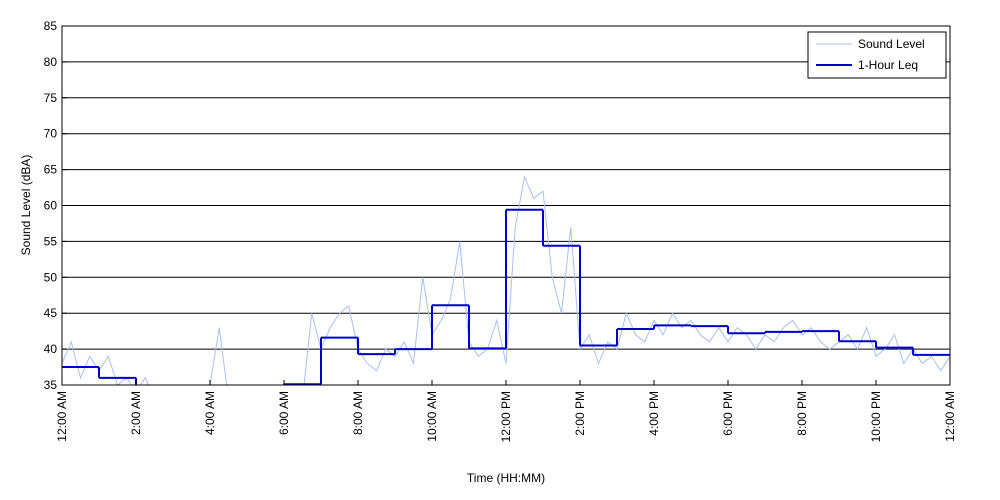 This screenshot has height=500, width=1000. I want to click on legend-label: 1-Hour Leq, so click(888, 65).